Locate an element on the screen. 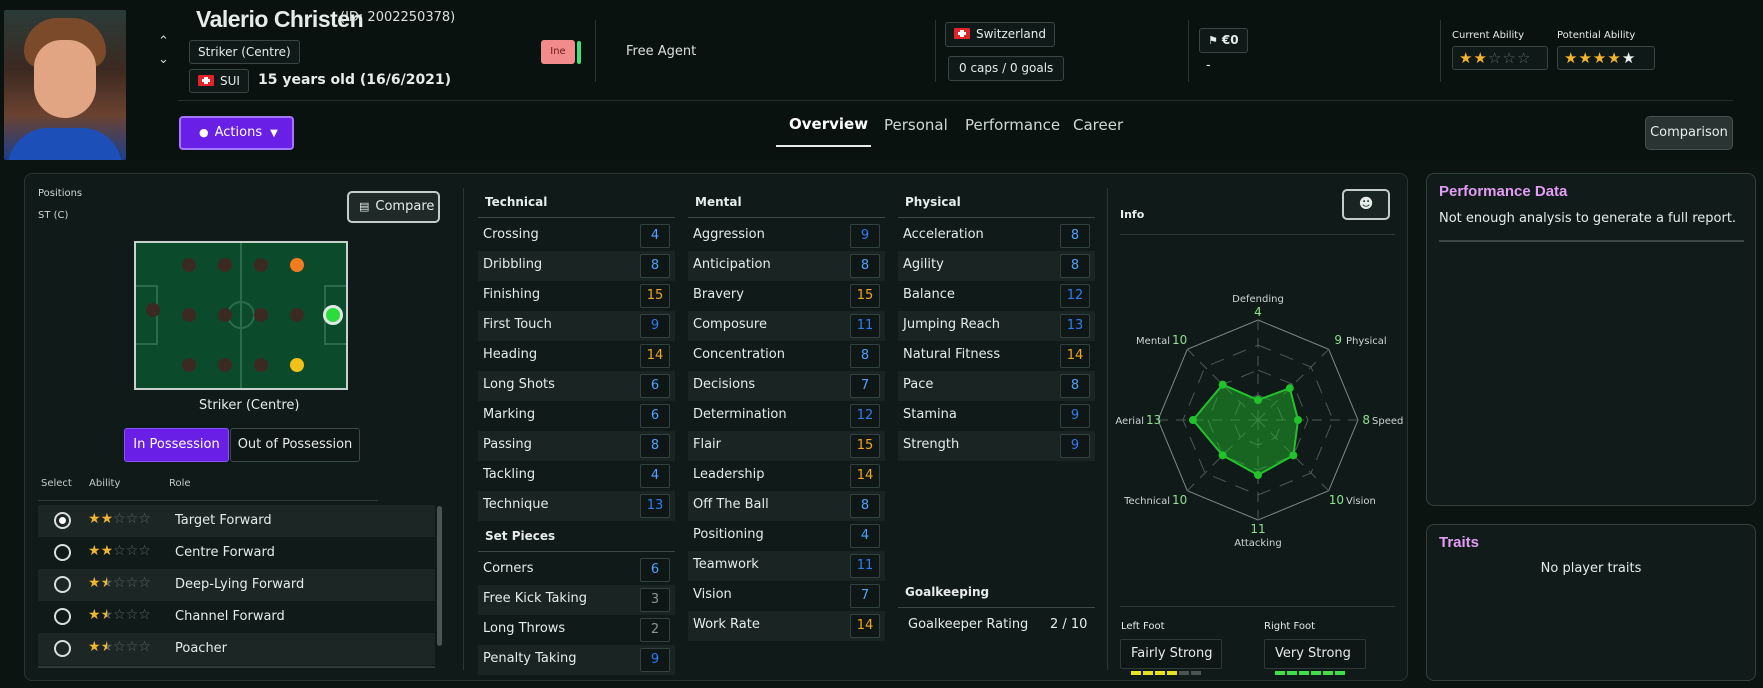 This screenshot has height=688, width=1763. tab-overview: Overview is located at coordinates (829, 124).